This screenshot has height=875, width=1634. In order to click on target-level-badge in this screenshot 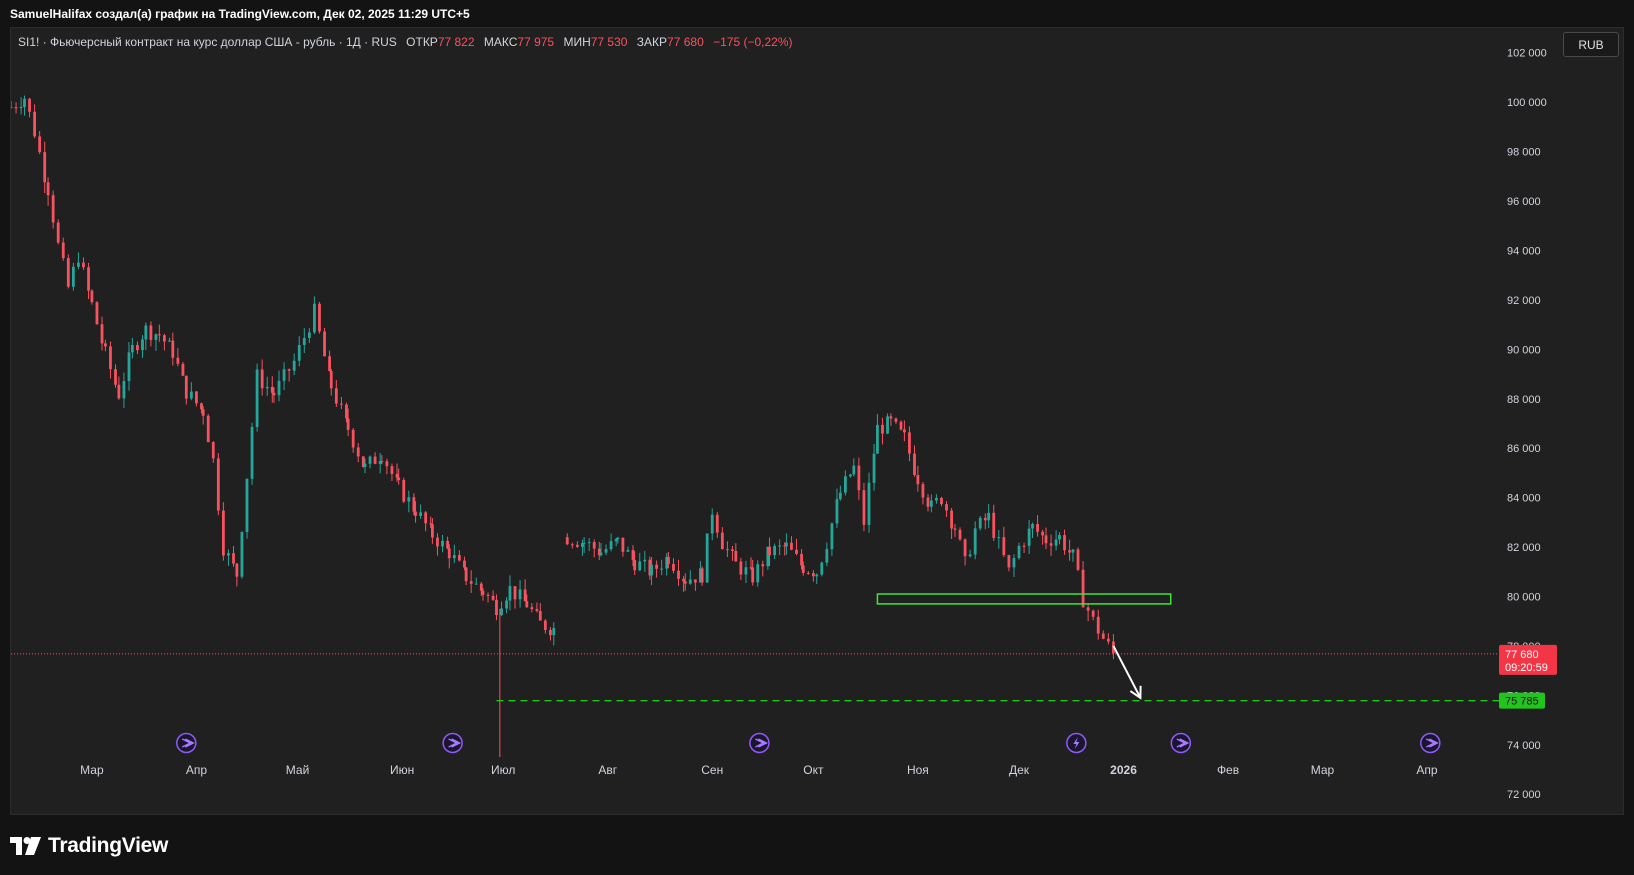, I will do `click(1522, 700)`.